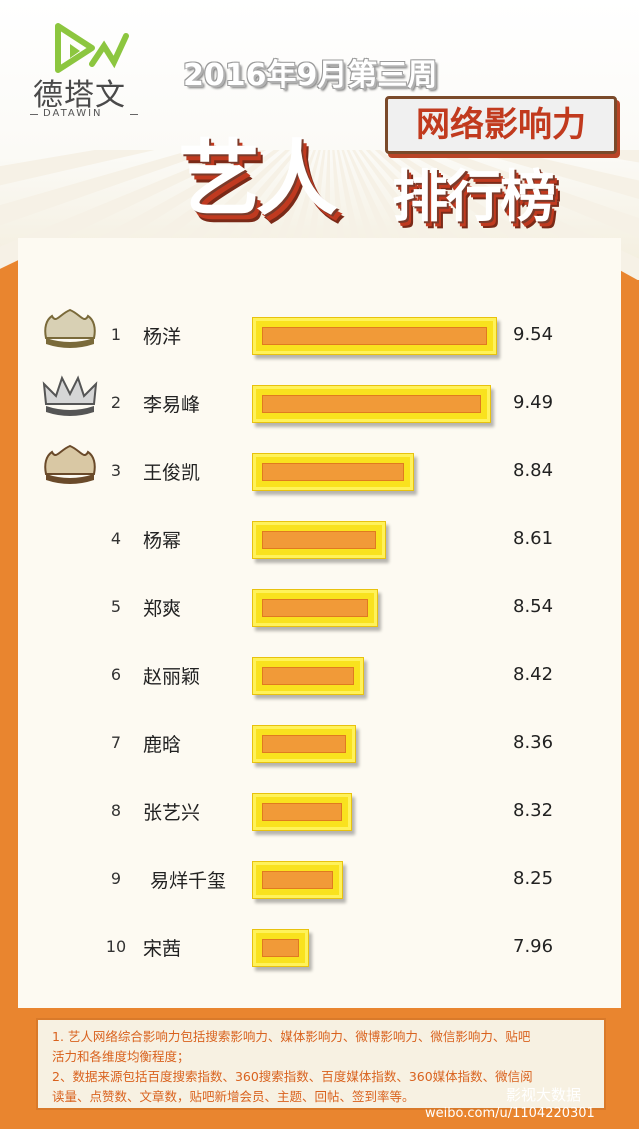 This screenshot has width=639, height=1129. What do you see at coordinates (116, 538) in the screenshot?
I see `rank-label: 4` at bounding box center [116, 538].